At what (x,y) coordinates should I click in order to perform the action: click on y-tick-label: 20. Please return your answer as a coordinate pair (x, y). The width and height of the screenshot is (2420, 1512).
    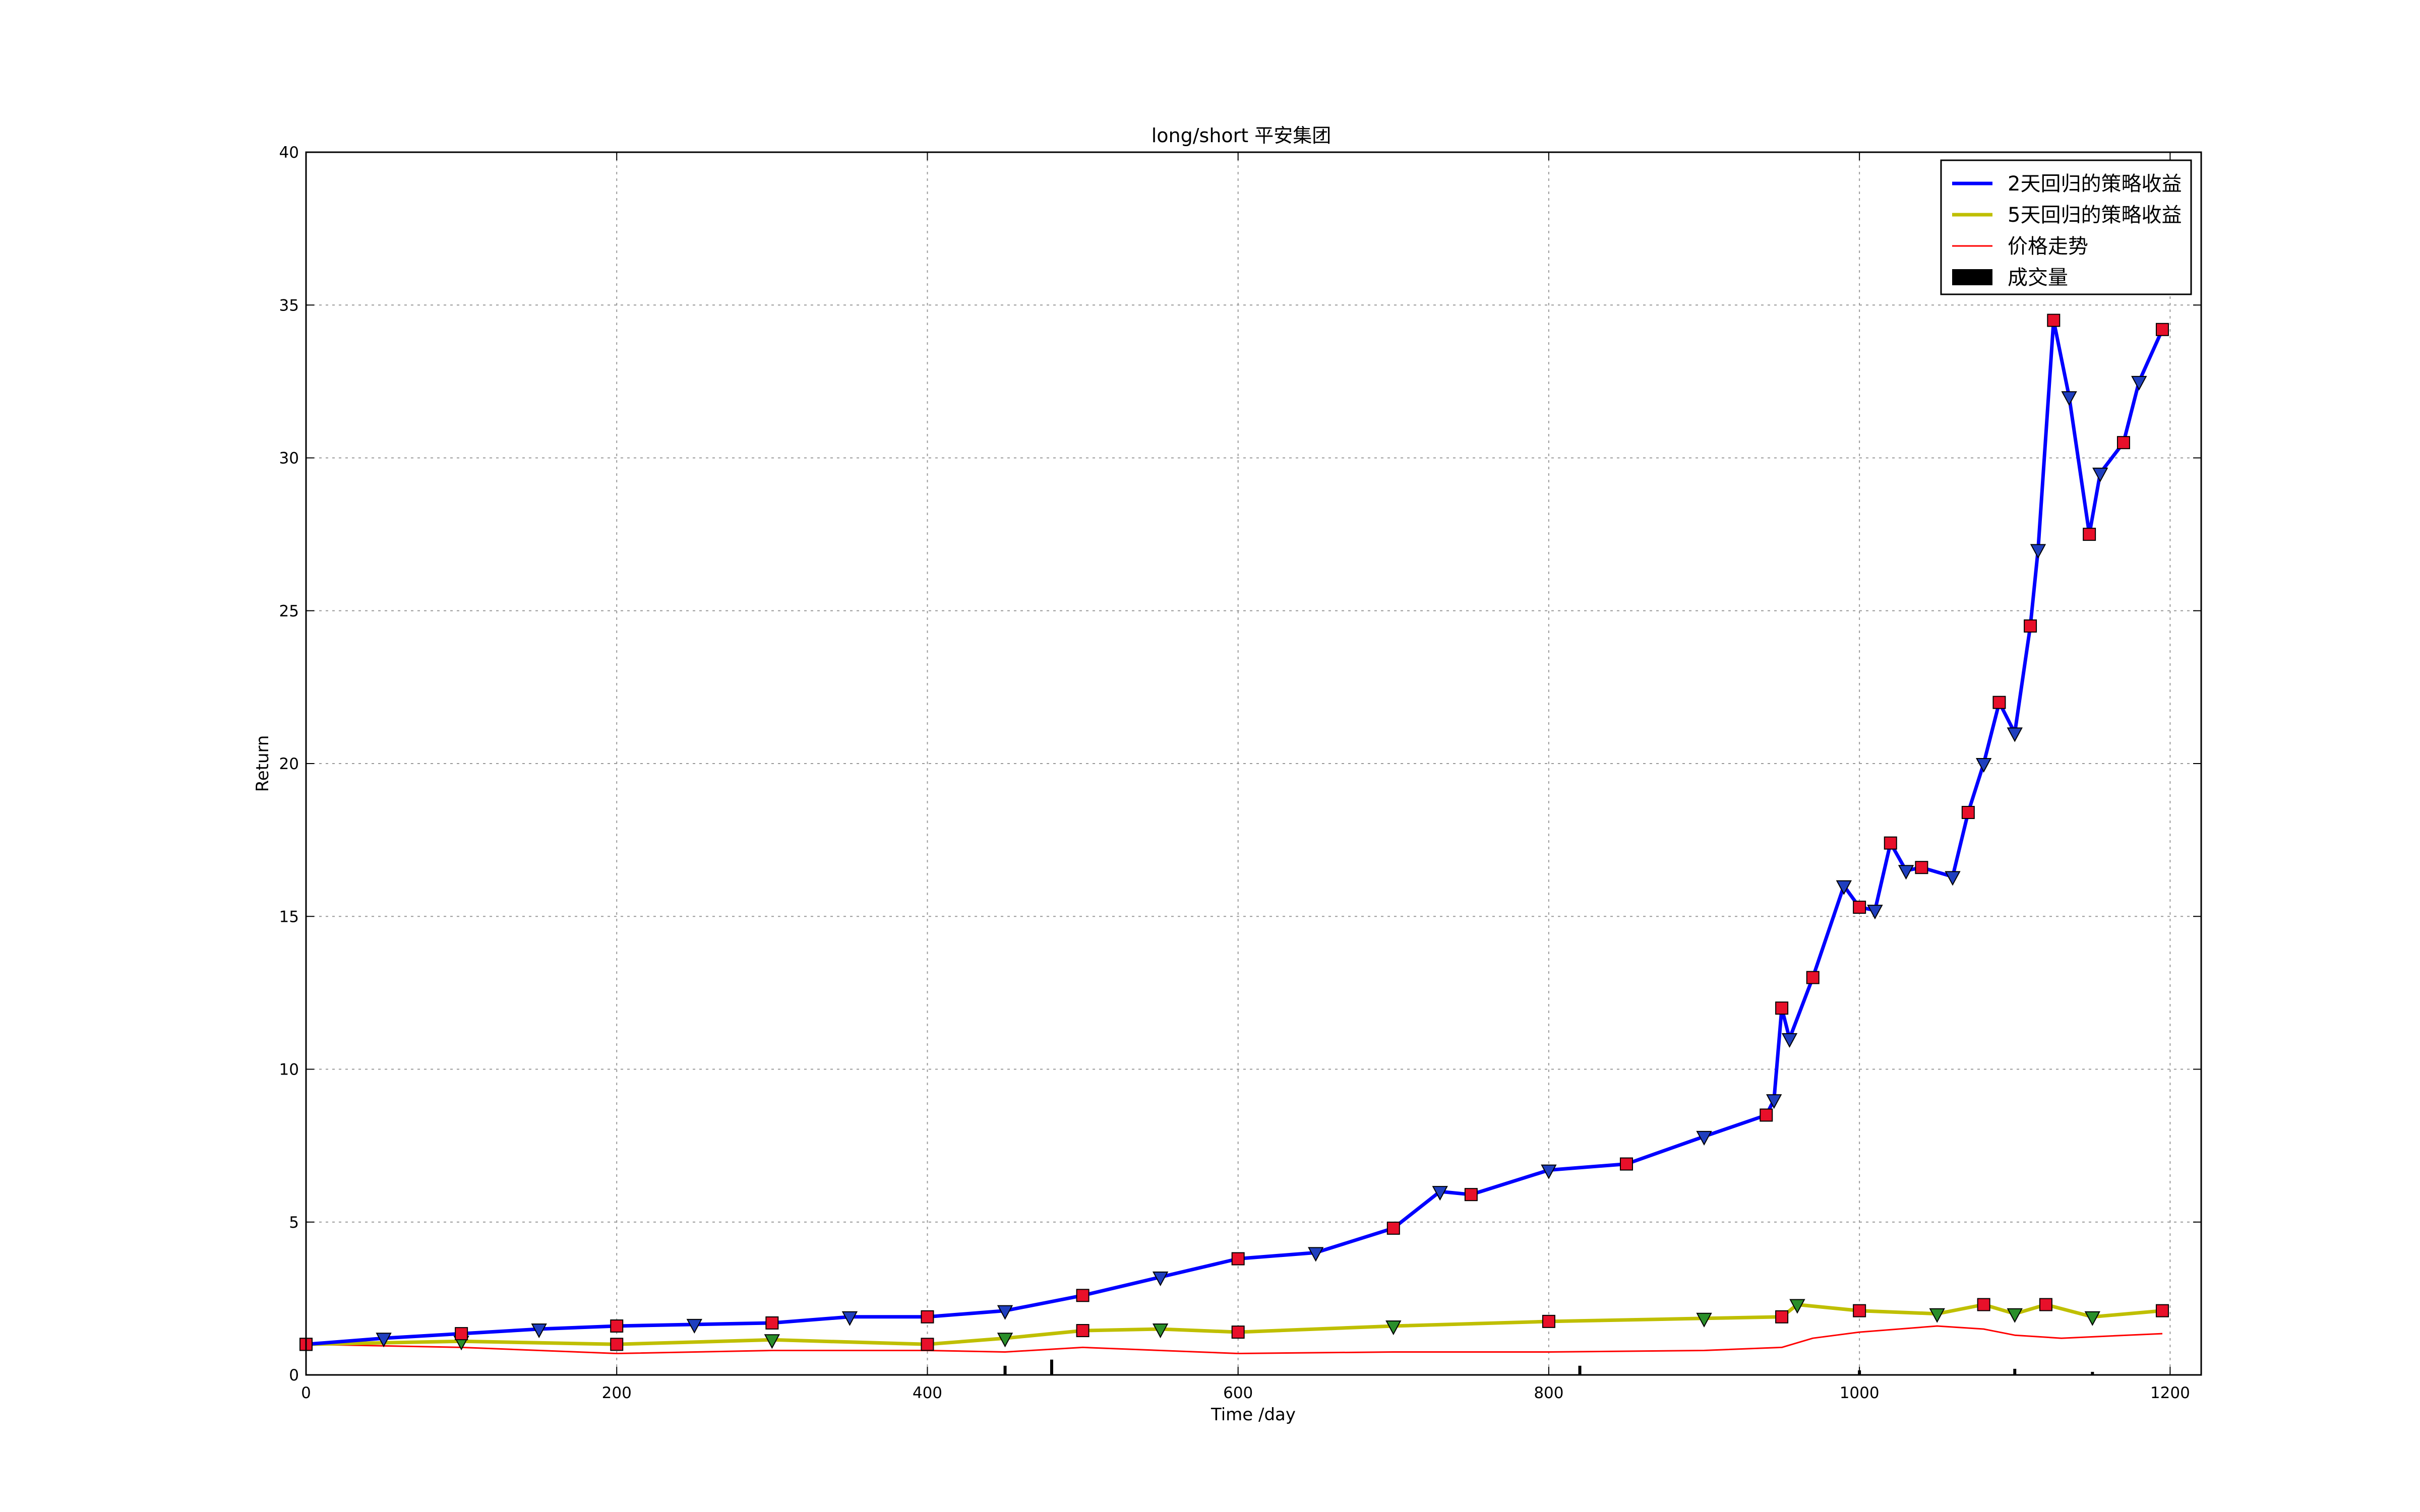
    Looking at the image, I should click on (289, 764).